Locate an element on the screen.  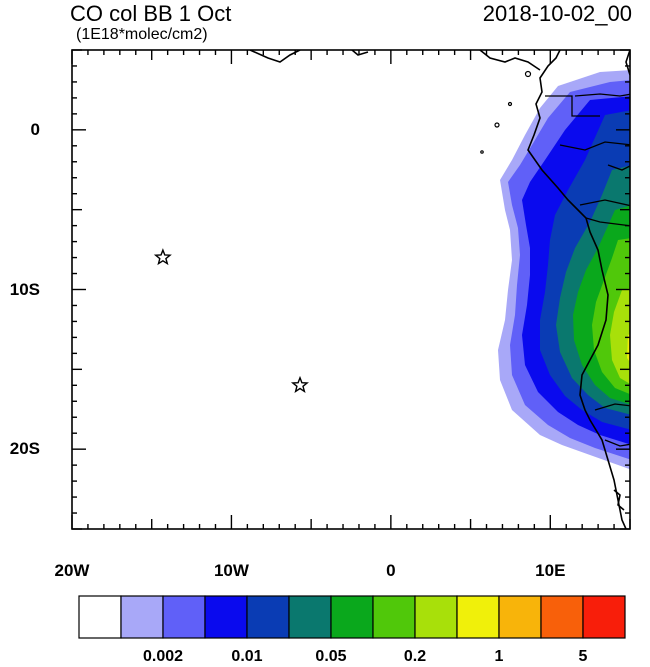
marker-layer is located at coordinates (231, 321).